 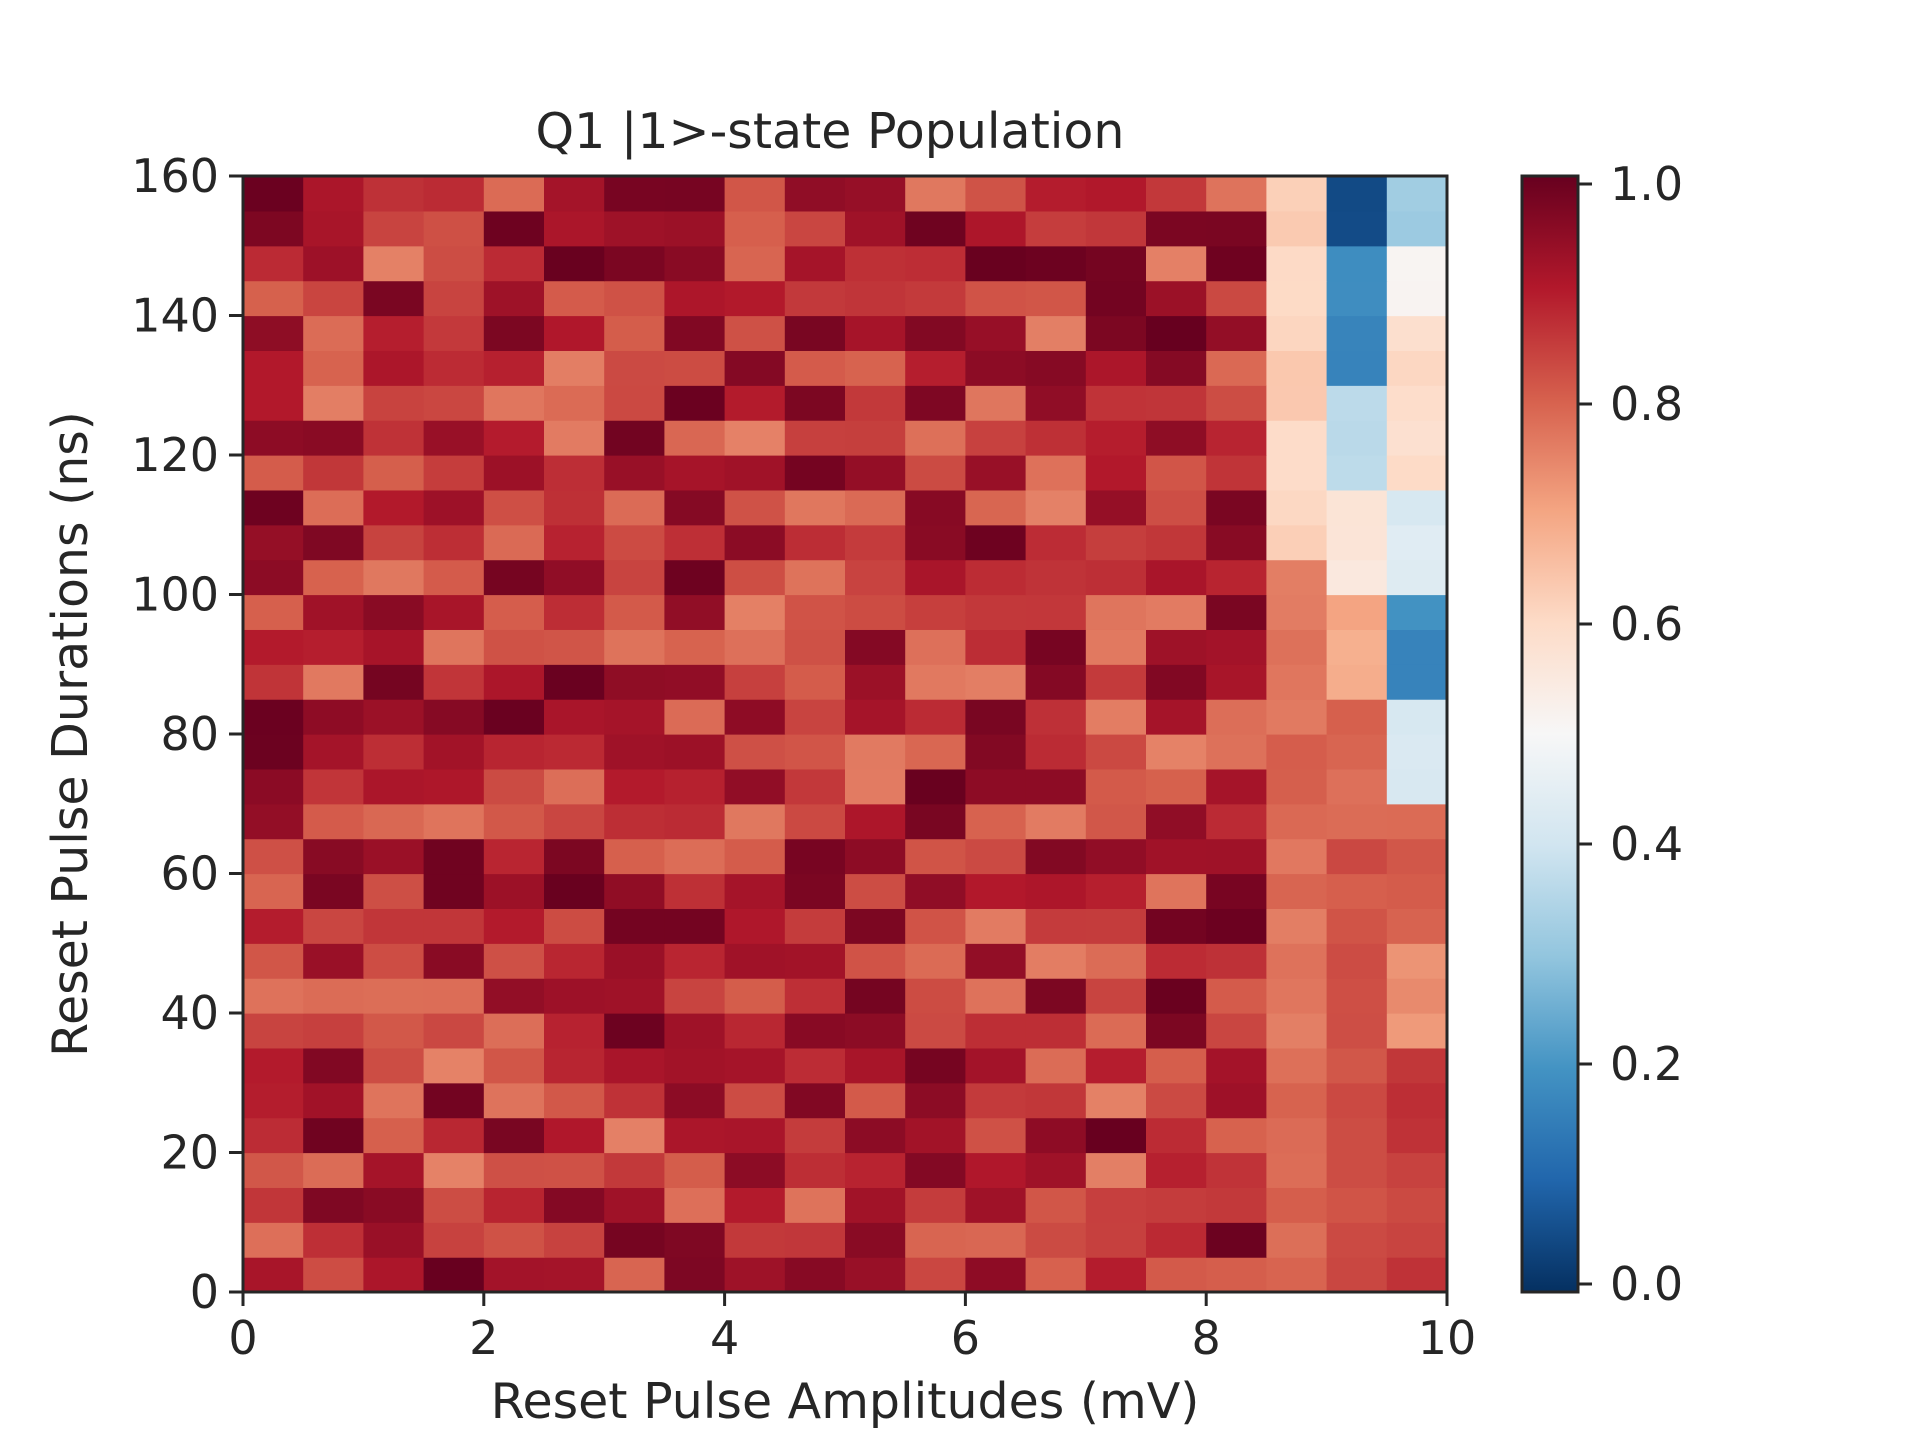 What do you see at coordinates (1206, 1338) in the screenshot?
I see `x-tick-label: 8` at bounding box center [1206, 1338].